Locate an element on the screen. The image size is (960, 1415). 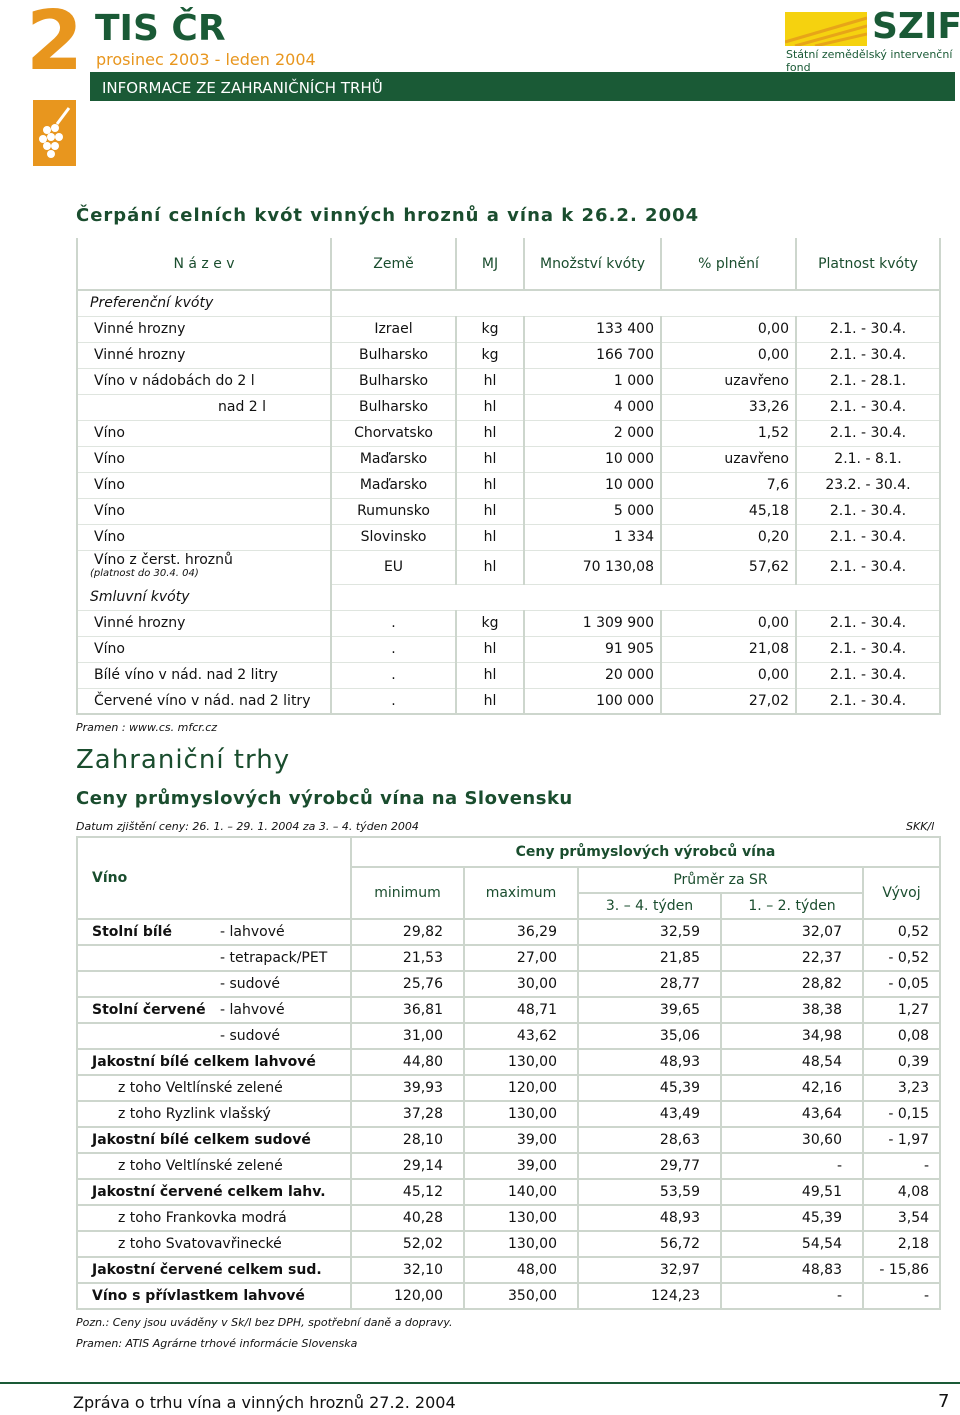
table-row: - sudové 25,76 30,00 28,77 28,82- 0,05 is located at coordinates (509, 984).